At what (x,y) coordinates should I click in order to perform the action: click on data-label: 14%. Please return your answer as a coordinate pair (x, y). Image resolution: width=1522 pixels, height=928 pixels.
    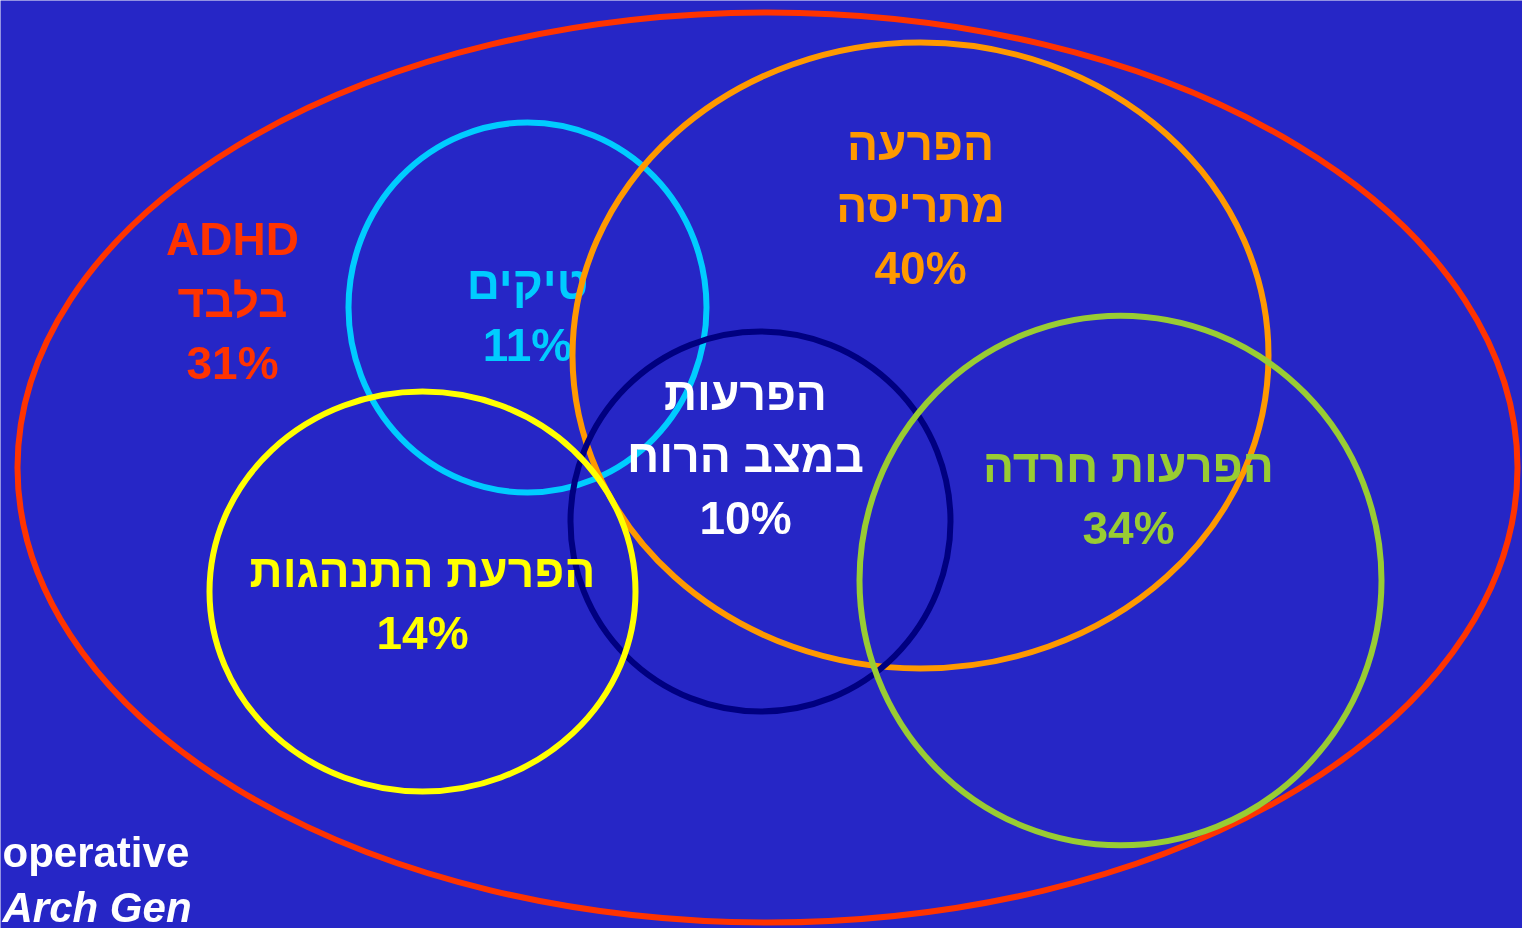
    Looking at the image, I should click on (422, 632).